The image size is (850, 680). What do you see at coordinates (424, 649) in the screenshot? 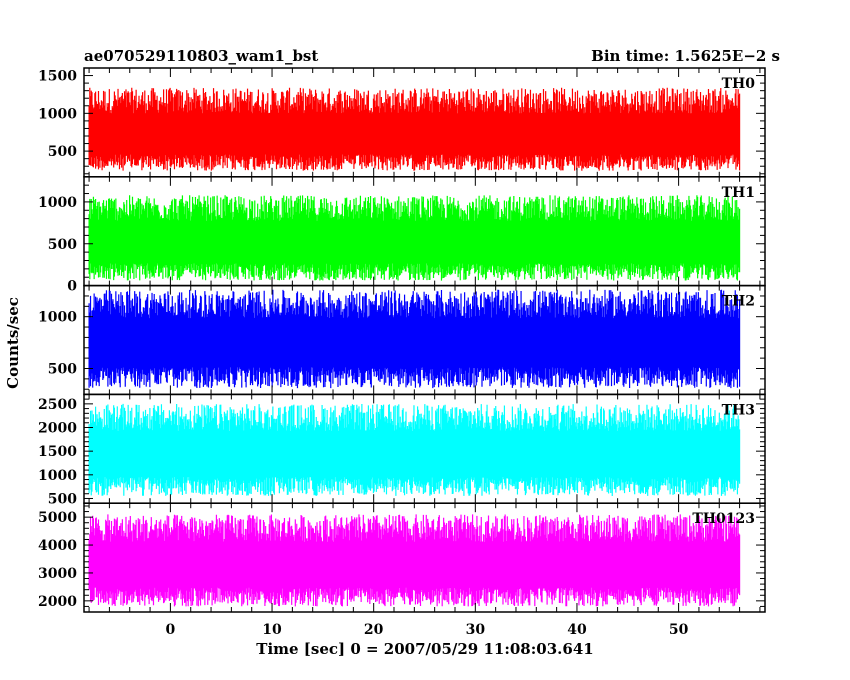
I see `x-axis-label: Time [sec] 0 = 2007/05/29 11:08:03.641` at bounding box center [424, 649].